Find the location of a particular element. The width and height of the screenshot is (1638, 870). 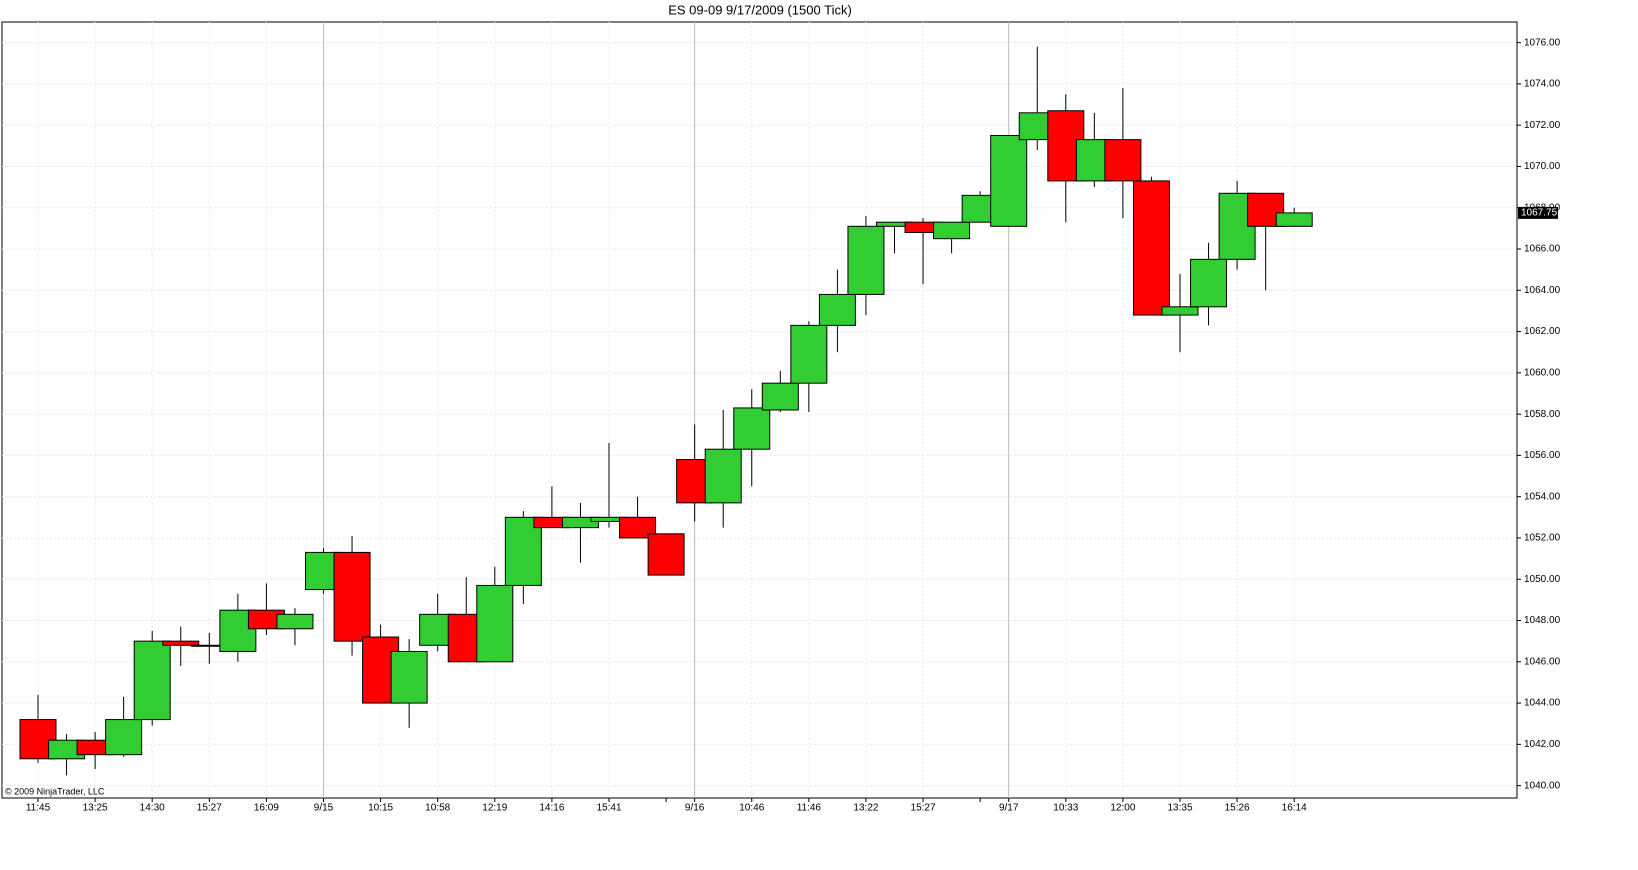

y-tick-label: 1060.00 is located at coordinates (1542, 372).